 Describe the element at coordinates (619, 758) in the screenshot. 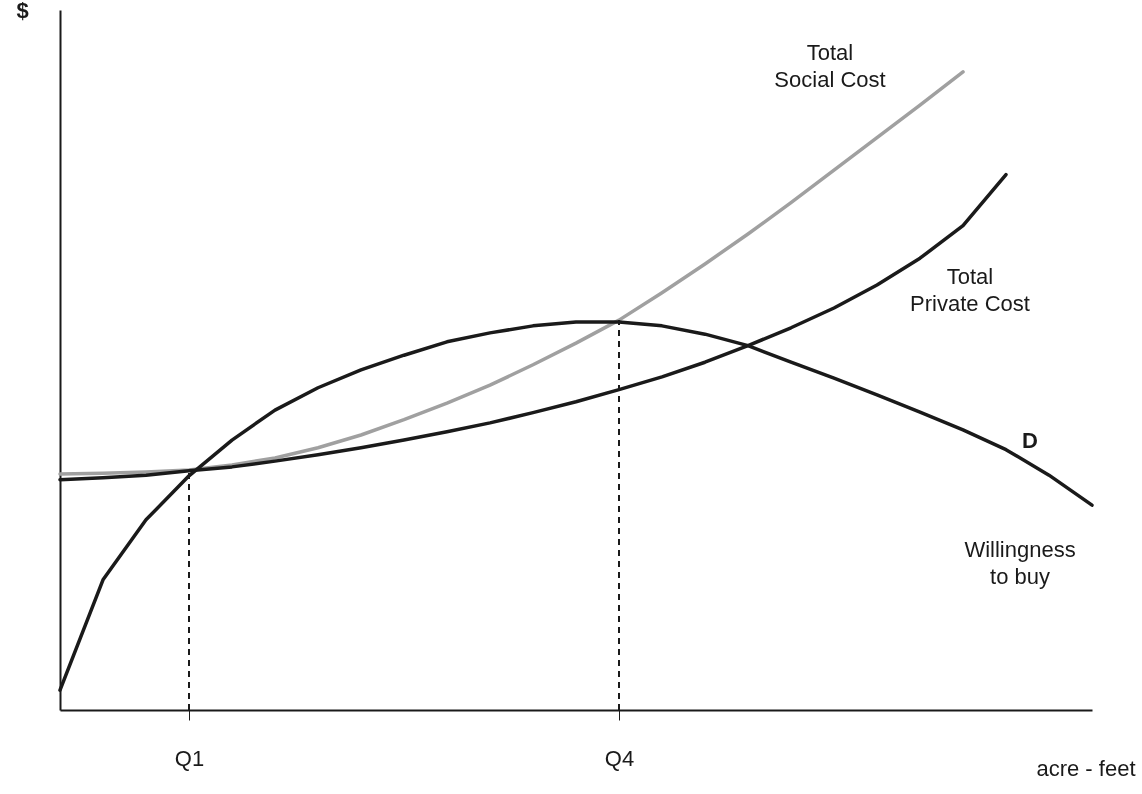

I see `x-tick-label: Q4` at that location.